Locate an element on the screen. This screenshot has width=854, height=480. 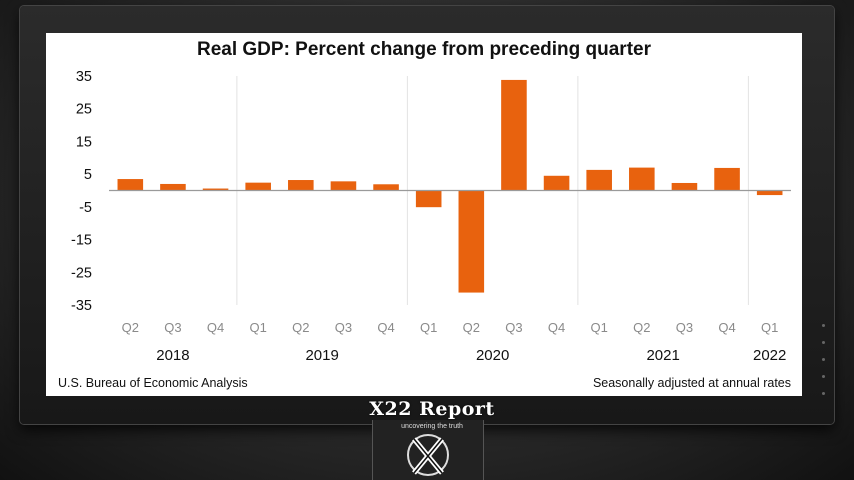
y-tick-label: -35 is located at coordinates (81, 306).